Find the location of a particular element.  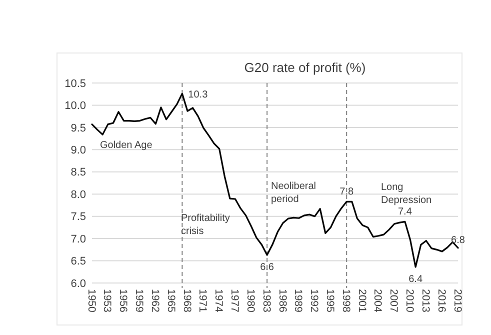

annotation: 6.8 is located at coordinates (458, 240).